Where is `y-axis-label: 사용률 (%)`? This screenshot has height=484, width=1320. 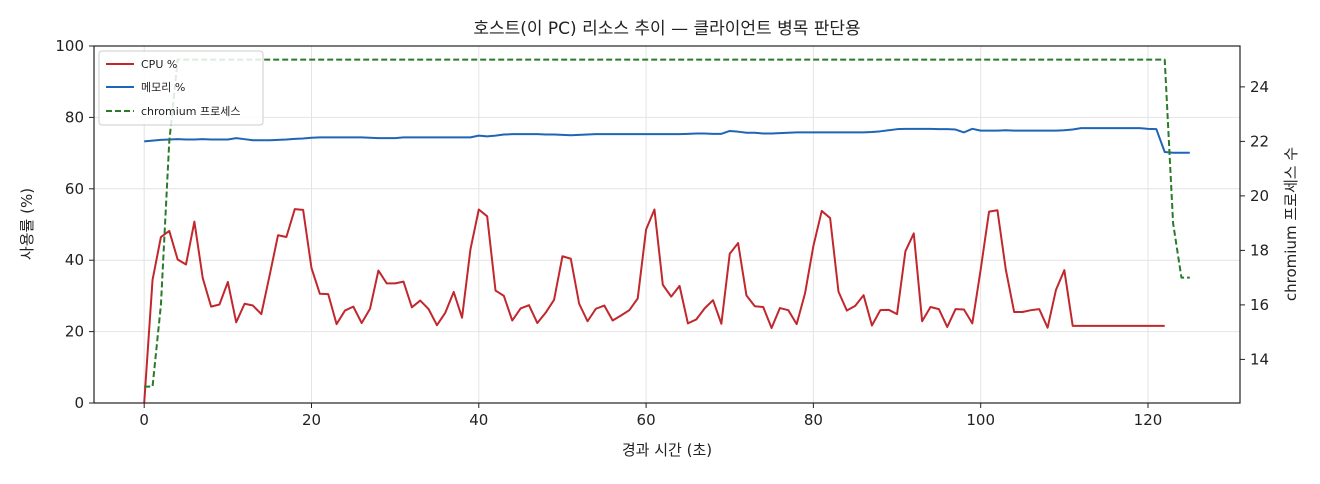
y-axis-label: 사용률 (%) is located at coordinates (27, 224).